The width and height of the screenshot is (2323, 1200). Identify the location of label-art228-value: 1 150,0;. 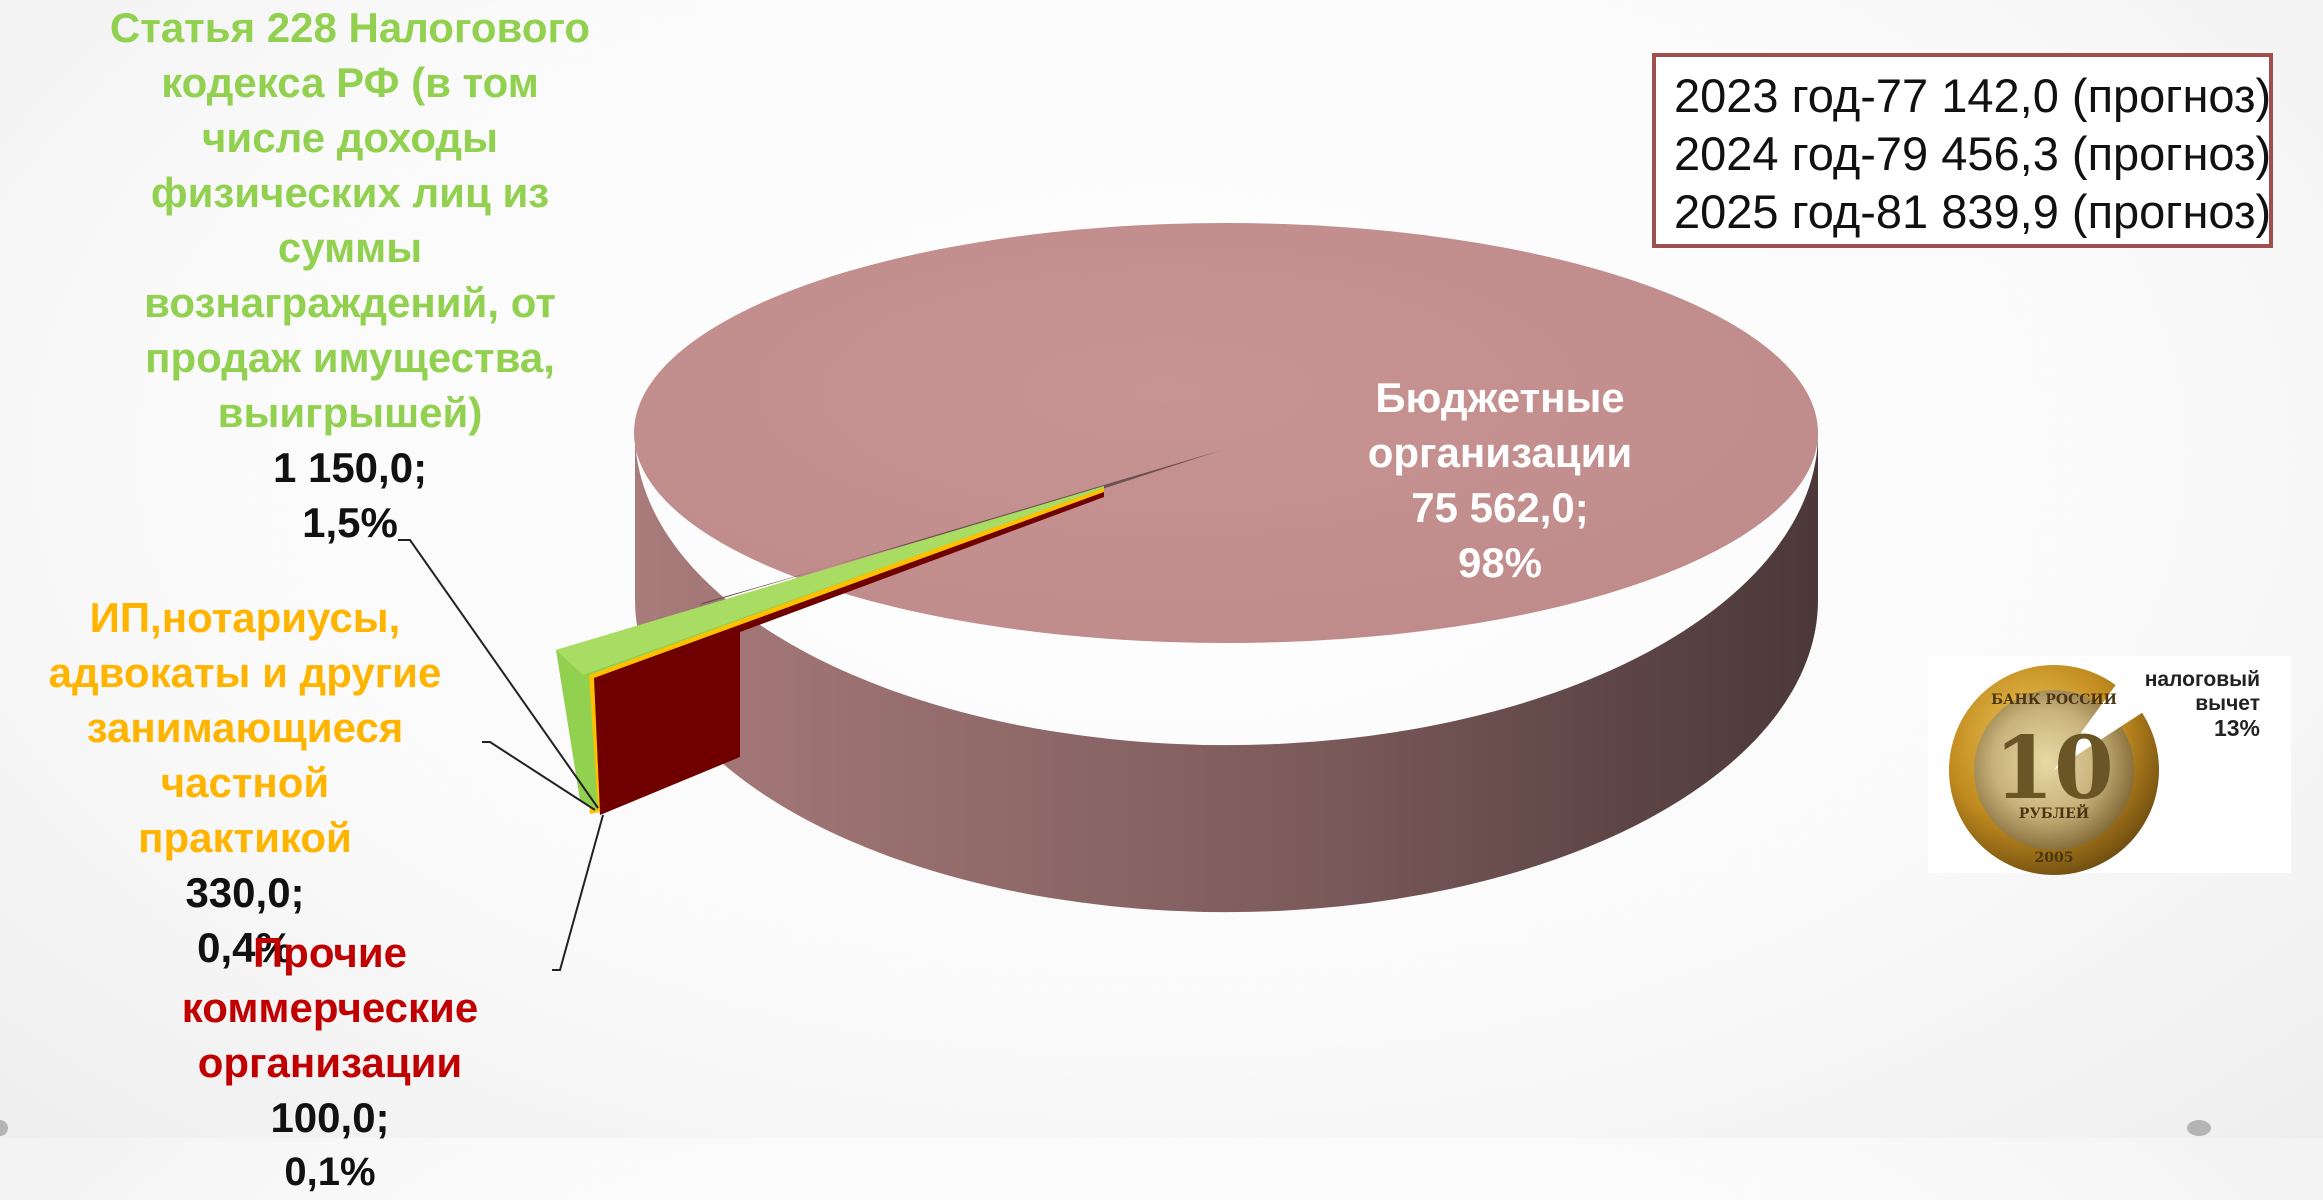
(350, 467).